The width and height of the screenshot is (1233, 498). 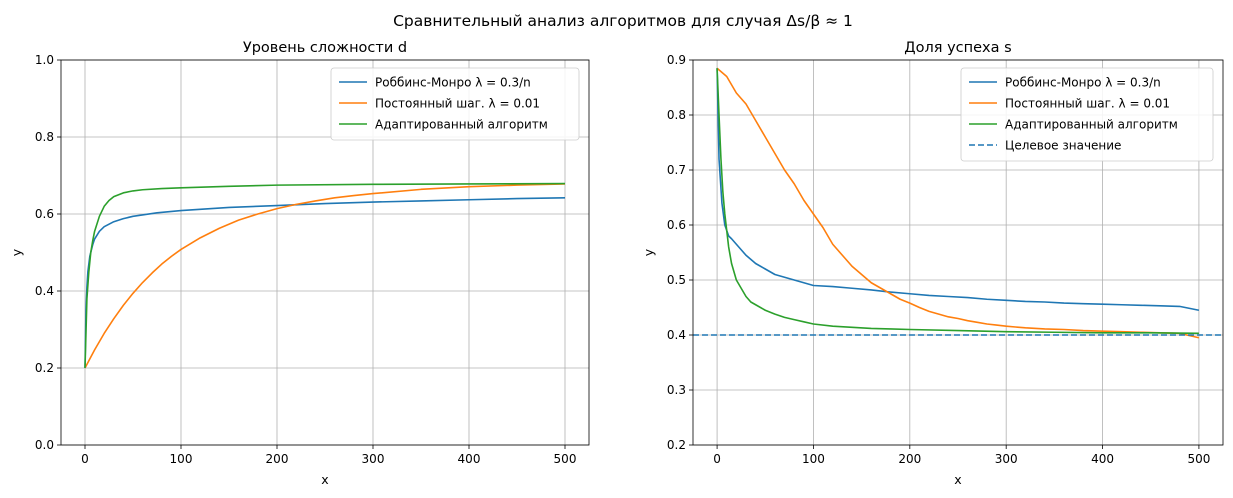 What do you see at coordinates (44, 445) in the screenshot?
I see `y-tick-label: 0.0` at bounding box center [44, 445].